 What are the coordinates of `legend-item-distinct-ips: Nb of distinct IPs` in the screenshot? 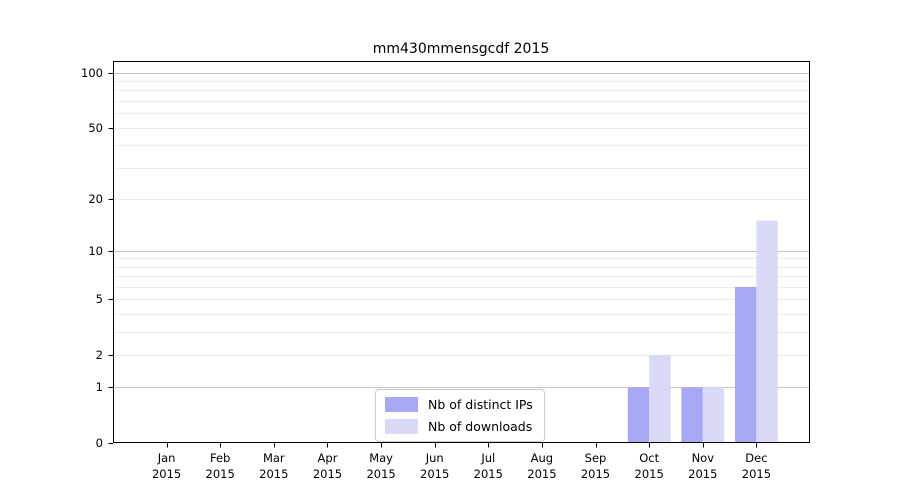 It's located at (460, 404).